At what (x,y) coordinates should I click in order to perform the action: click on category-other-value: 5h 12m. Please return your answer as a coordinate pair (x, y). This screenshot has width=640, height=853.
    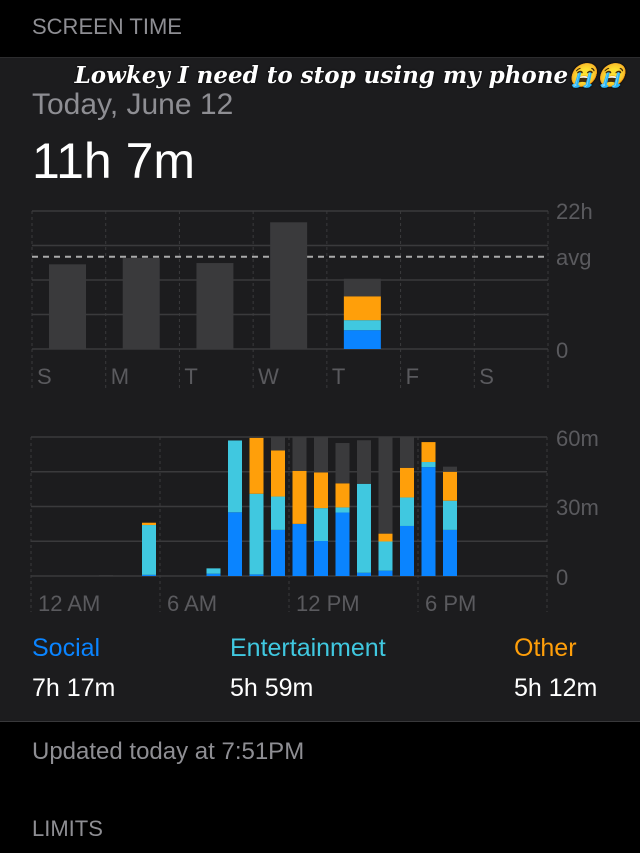
    Looking at the image, I should click on (556, 688).